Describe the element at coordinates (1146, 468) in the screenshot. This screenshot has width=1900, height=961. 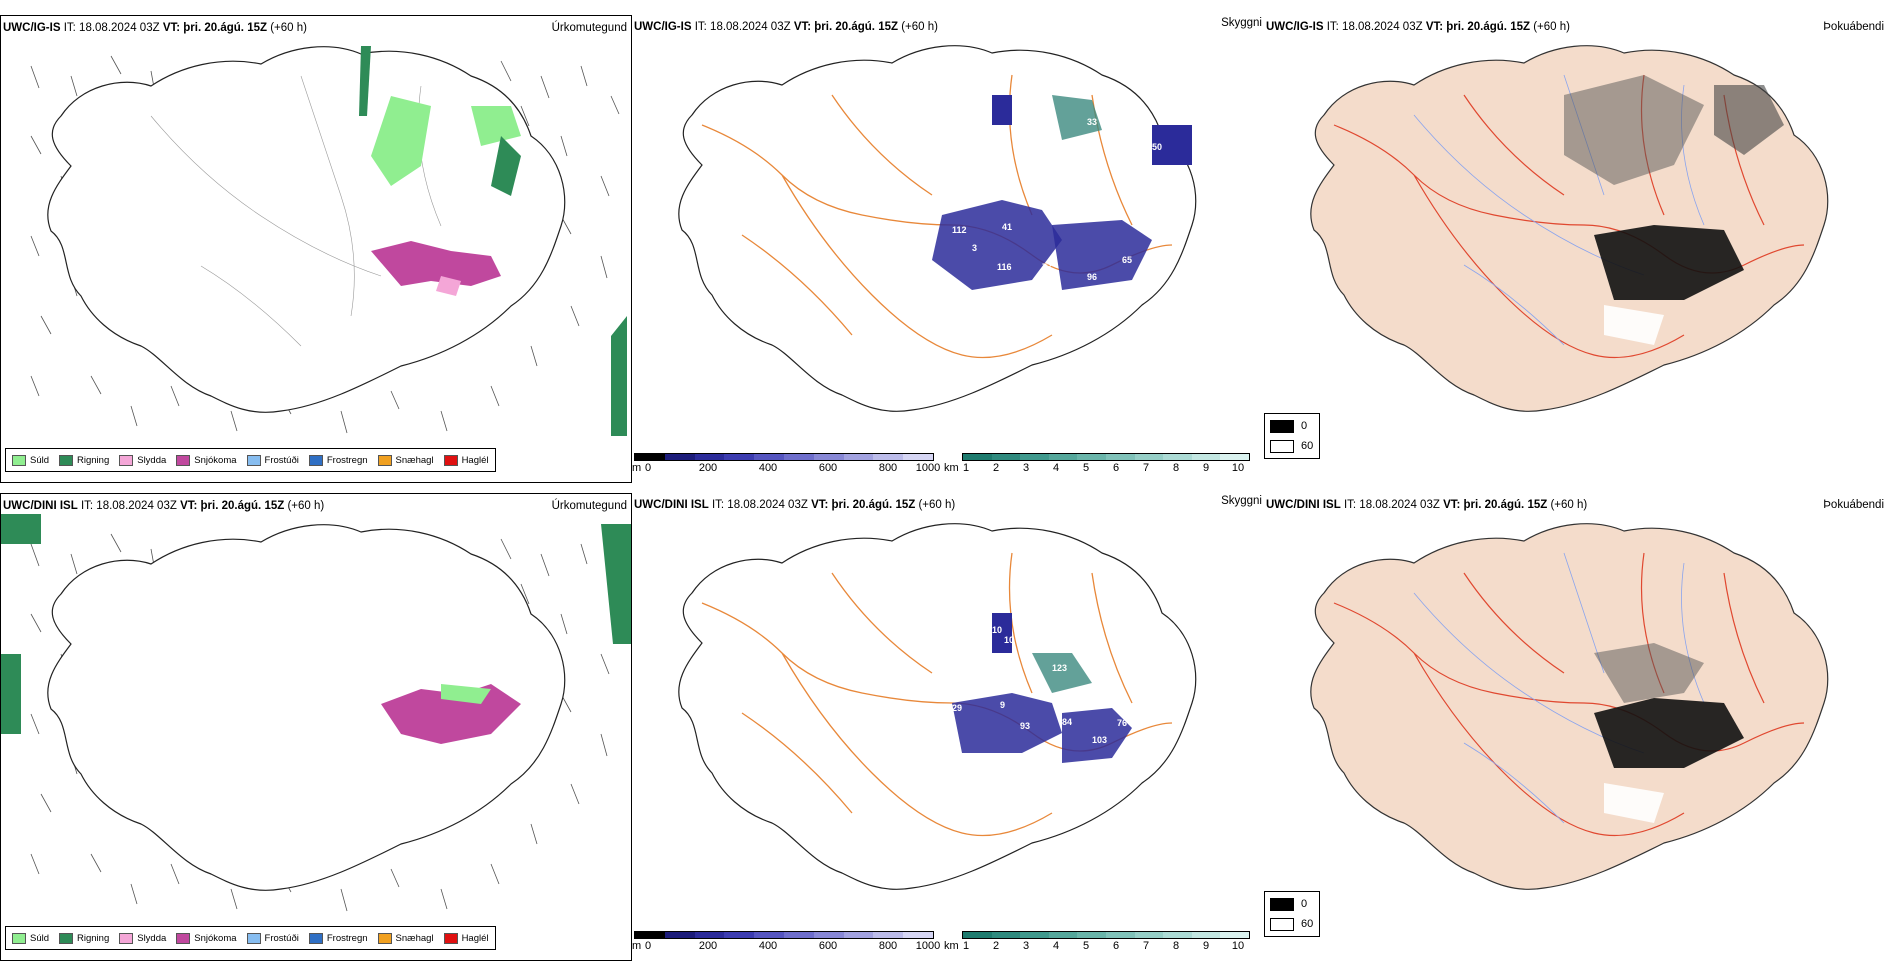
I see `visibility-tick: 7` at that location.